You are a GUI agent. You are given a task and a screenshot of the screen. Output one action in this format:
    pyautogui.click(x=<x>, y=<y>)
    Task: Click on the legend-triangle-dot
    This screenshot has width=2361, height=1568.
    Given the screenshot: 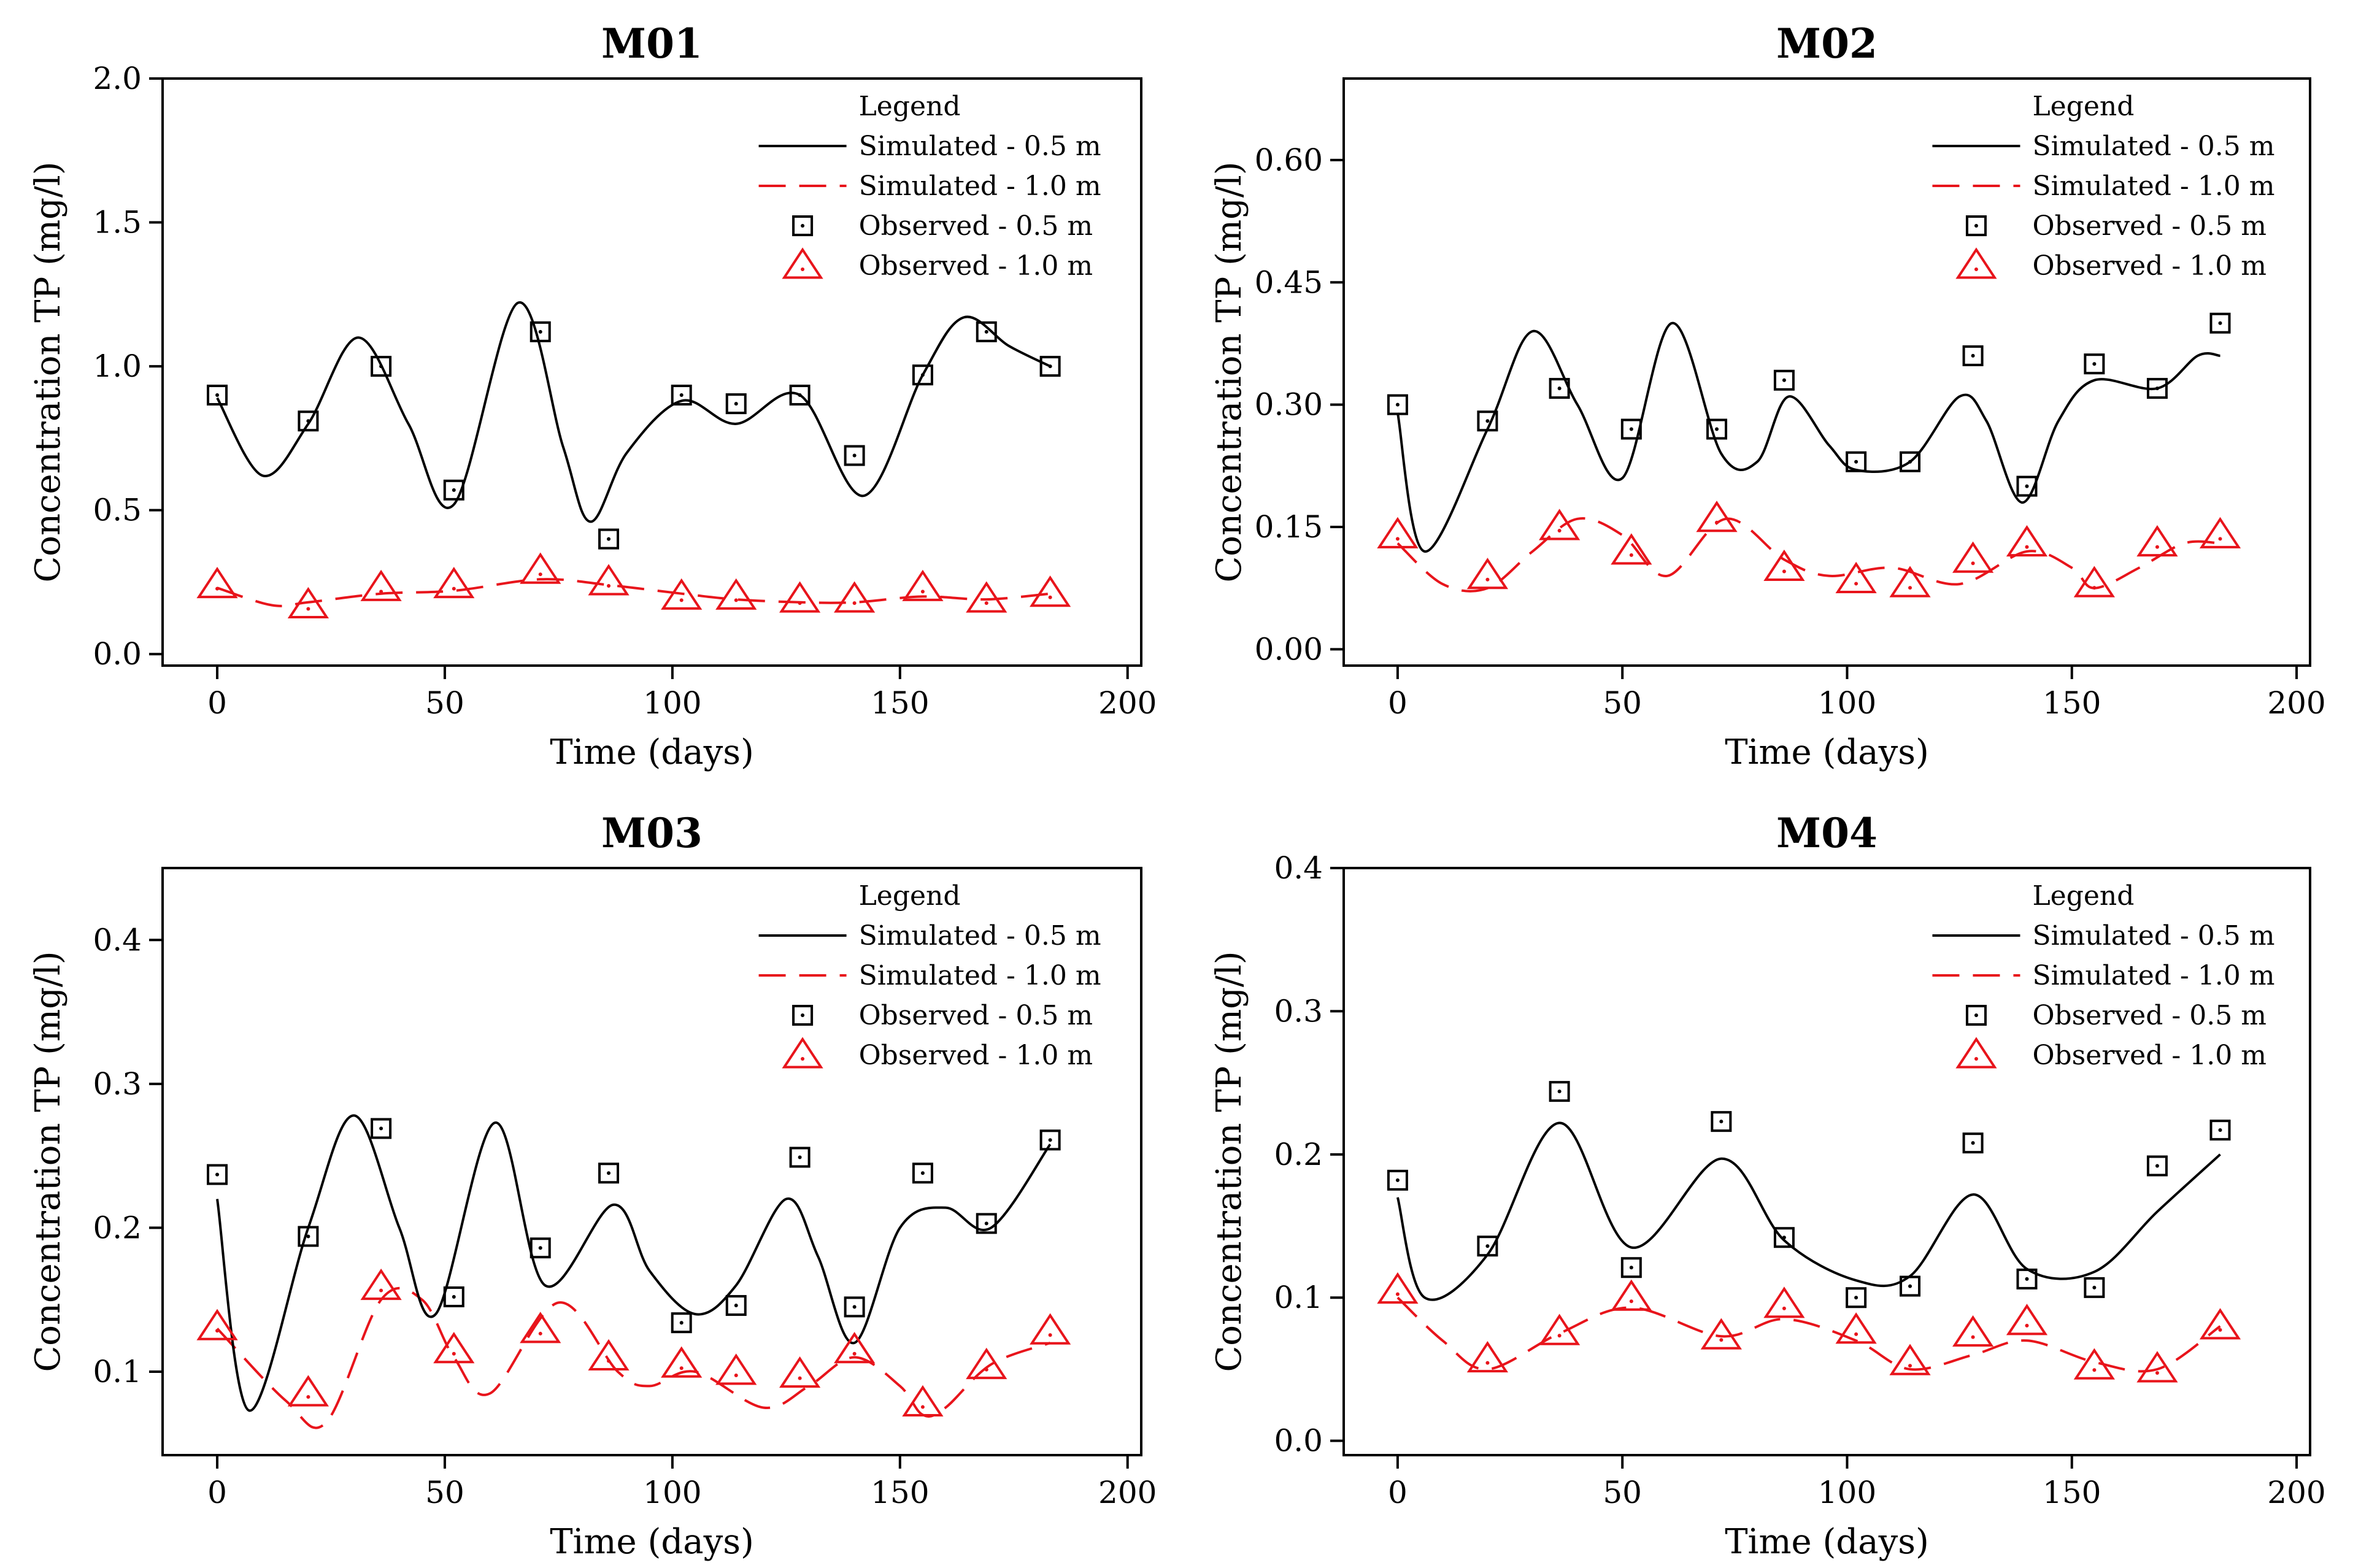 What is the action you would take?
    pyautogui.click(x=1976, y=1059)
    